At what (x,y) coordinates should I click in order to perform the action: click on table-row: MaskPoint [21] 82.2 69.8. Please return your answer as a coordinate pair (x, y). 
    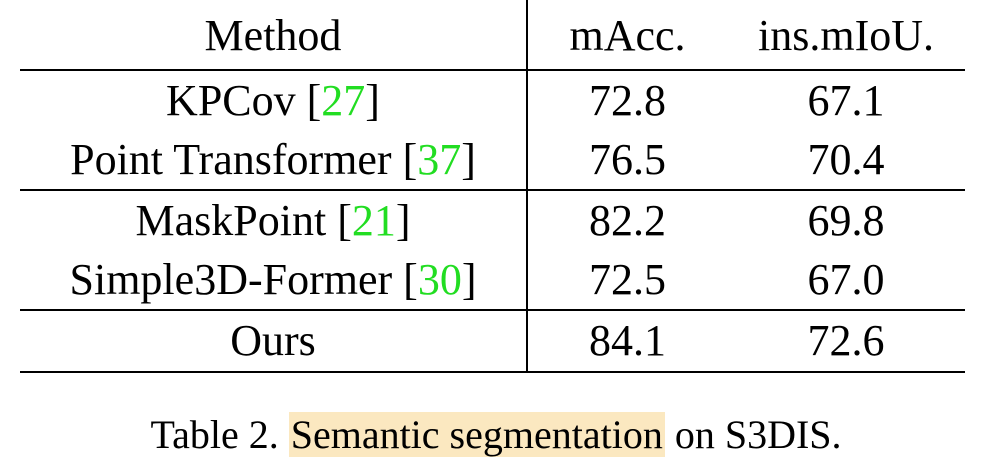
    Looking at the image, I should click on (492, 220).